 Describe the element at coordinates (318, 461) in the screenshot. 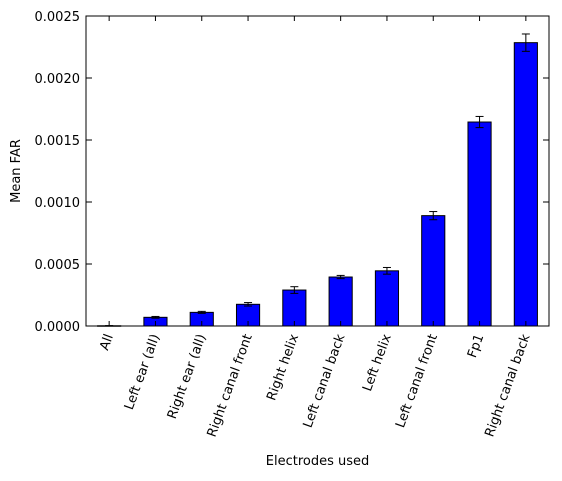

I see `x-axis-label: Electrodes used` at that location.